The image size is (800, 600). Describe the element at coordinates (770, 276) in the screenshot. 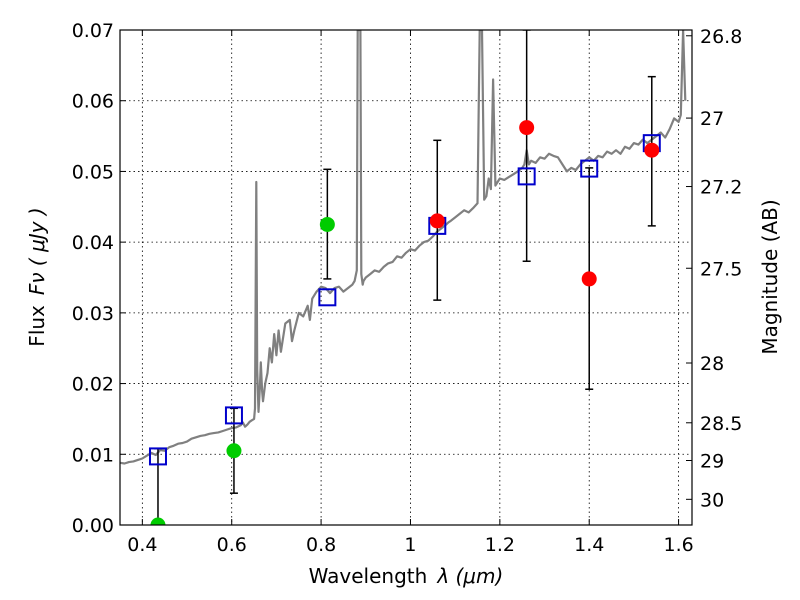

I see `y2-axis-label: Magnitude (AB)` at that location.